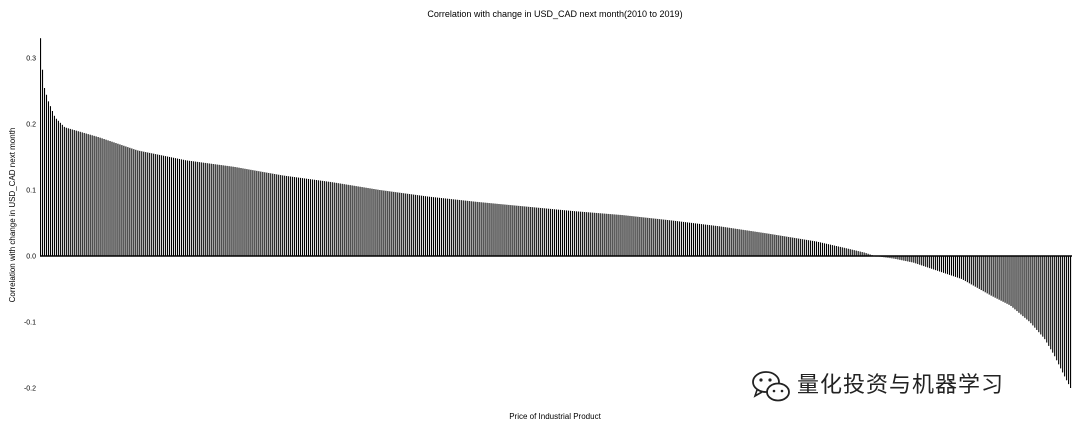  What do you see at coordinates (30, 389) in the screenshot?
I see `y-tick-label: -0.2` at bounding box center [30, 389].